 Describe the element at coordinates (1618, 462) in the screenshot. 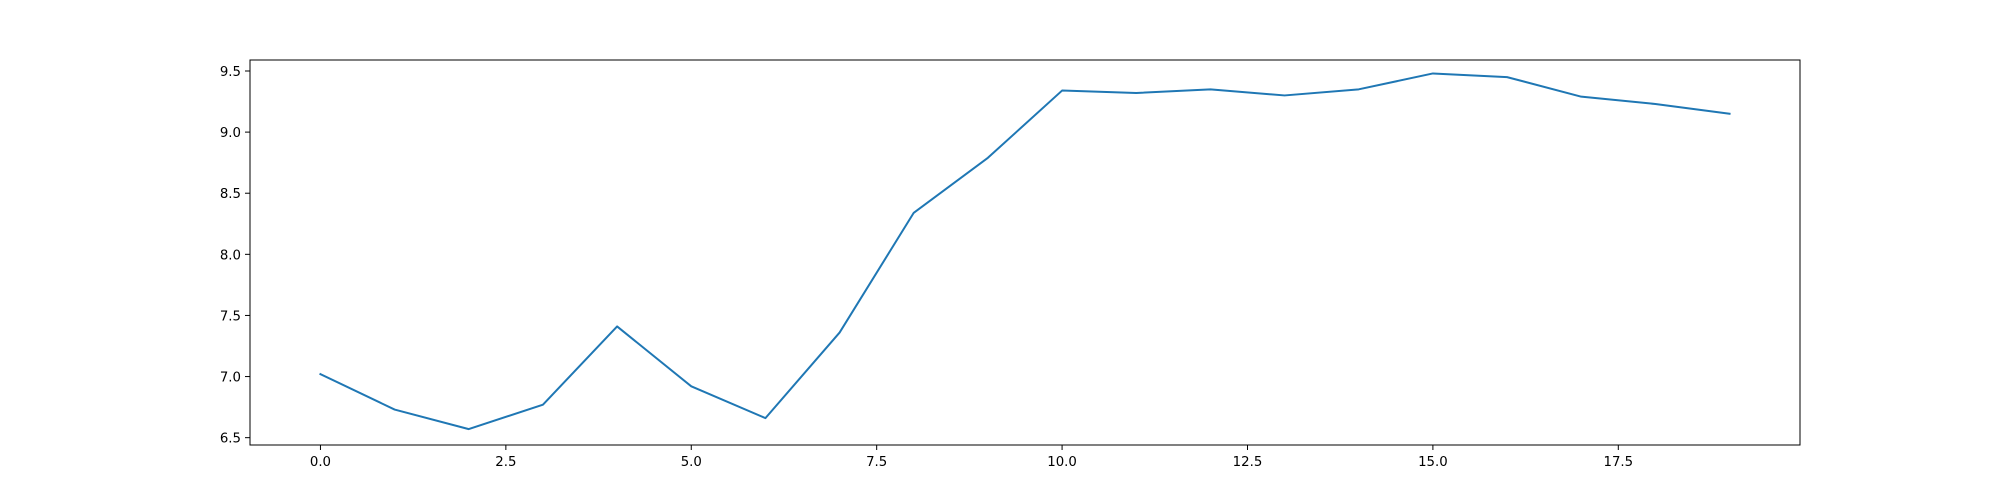

I see `x-tick-label: 17.5` at that location.